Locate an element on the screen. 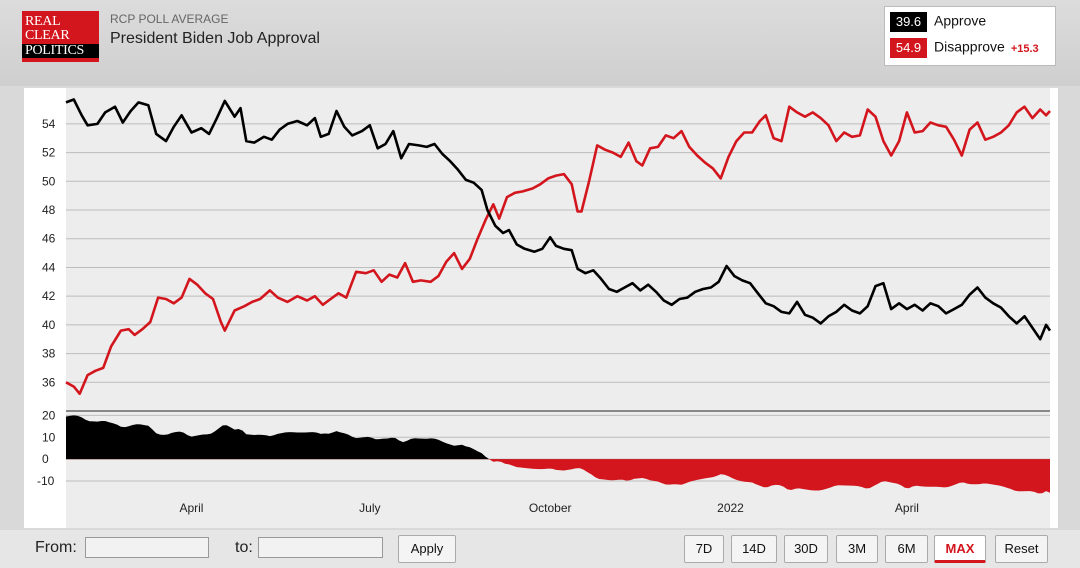  legend-disapprove: 54.9 Disapprove +15.3 is located at coordinates (964, 49).